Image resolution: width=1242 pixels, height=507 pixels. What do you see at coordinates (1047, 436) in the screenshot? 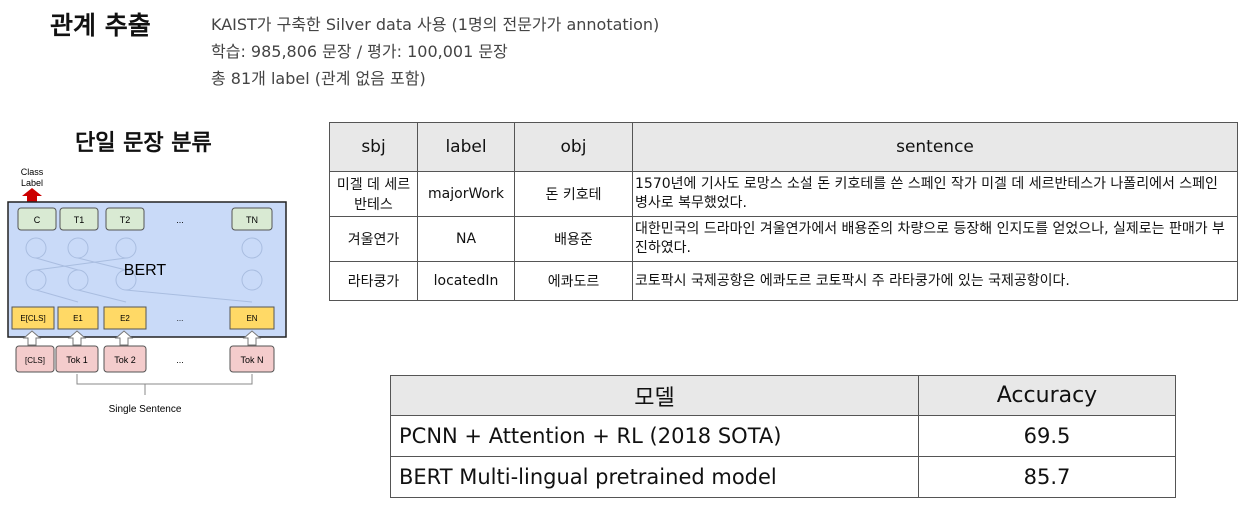
I see `accuracy-cell: 69.5` at bounding box center [1047, 436].